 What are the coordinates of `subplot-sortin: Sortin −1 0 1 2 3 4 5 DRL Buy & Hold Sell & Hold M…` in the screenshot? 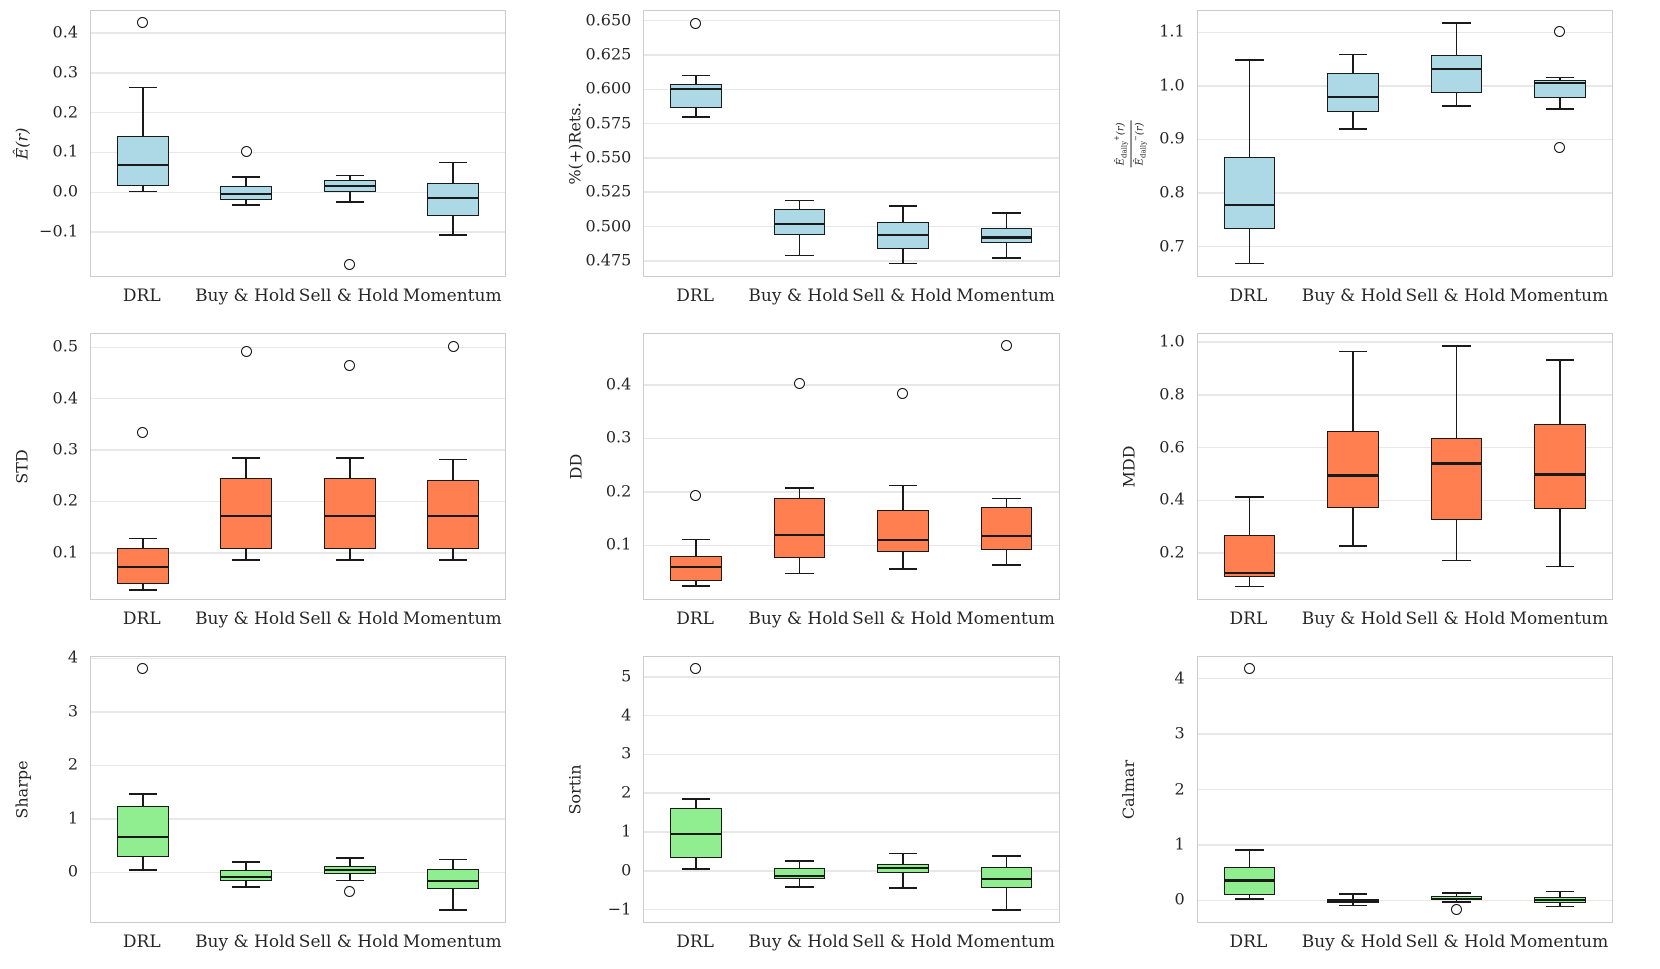 It's located at (829, 807).